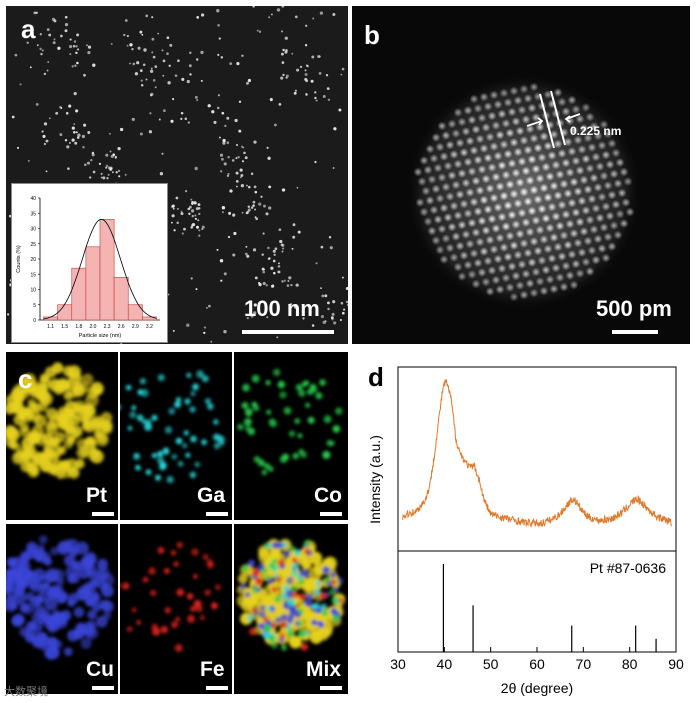  I want to click on panel-b-scale-bar, so click(635, 332).